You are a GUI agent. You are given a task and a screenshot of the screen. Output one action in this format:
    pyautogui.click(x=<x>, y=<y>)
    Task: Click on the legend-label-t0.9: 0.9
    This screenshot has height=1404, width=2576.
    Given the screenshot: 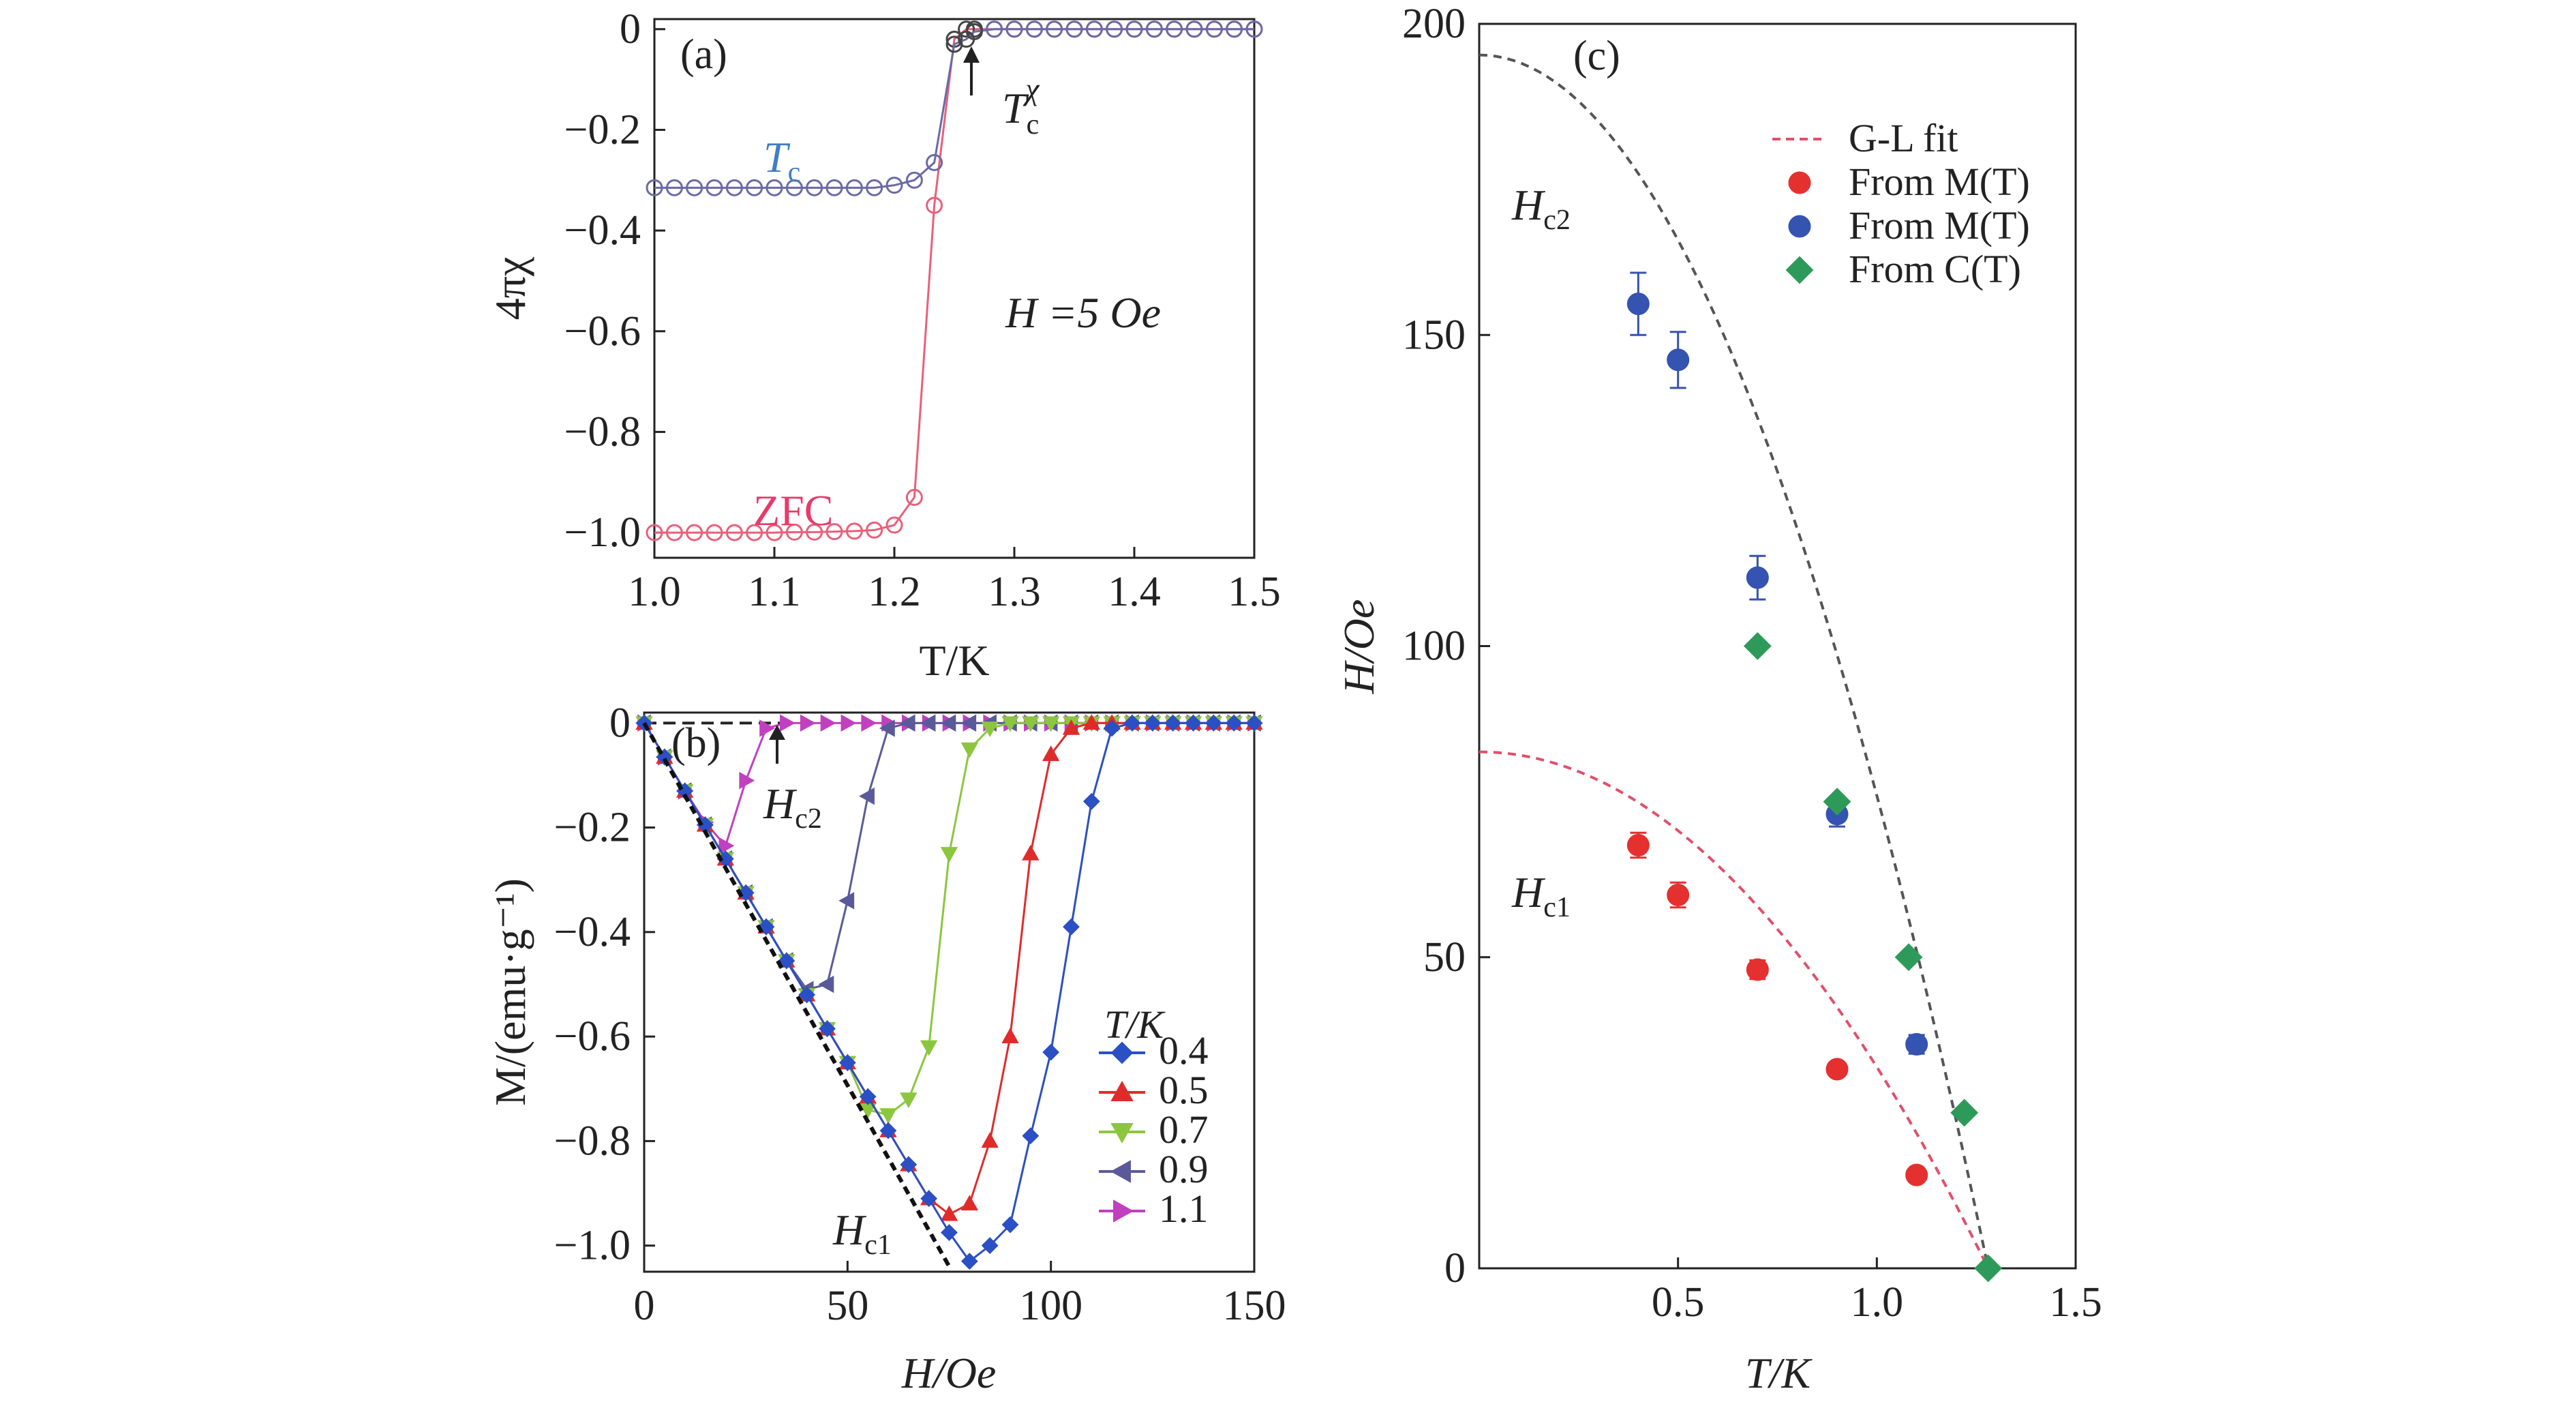 What is the action you would take?
    pyautogui.click(x=1184, y=1169)
    